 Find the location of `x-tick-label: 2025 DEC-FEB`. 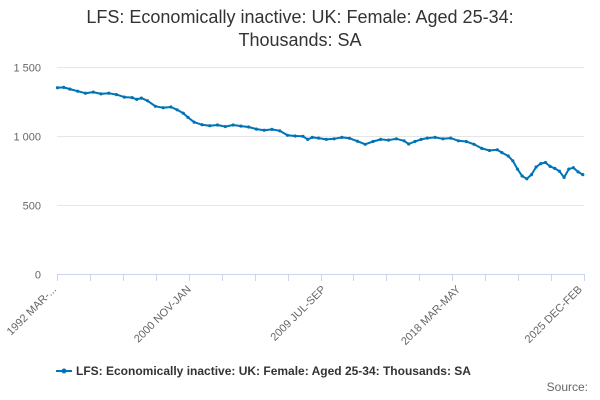

x-tick-label: 2025 DEC-FEB is located at coordinates (554, 315).